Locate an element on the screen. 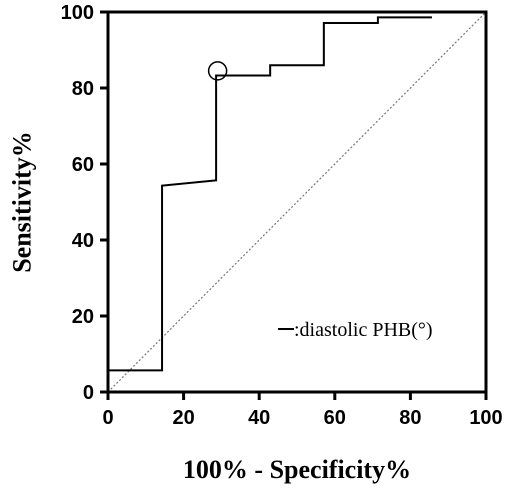 The height and width of the screenshot is (494, 510). x-axis-title: 100% - Specificity% is located at coordinates (297, 469).